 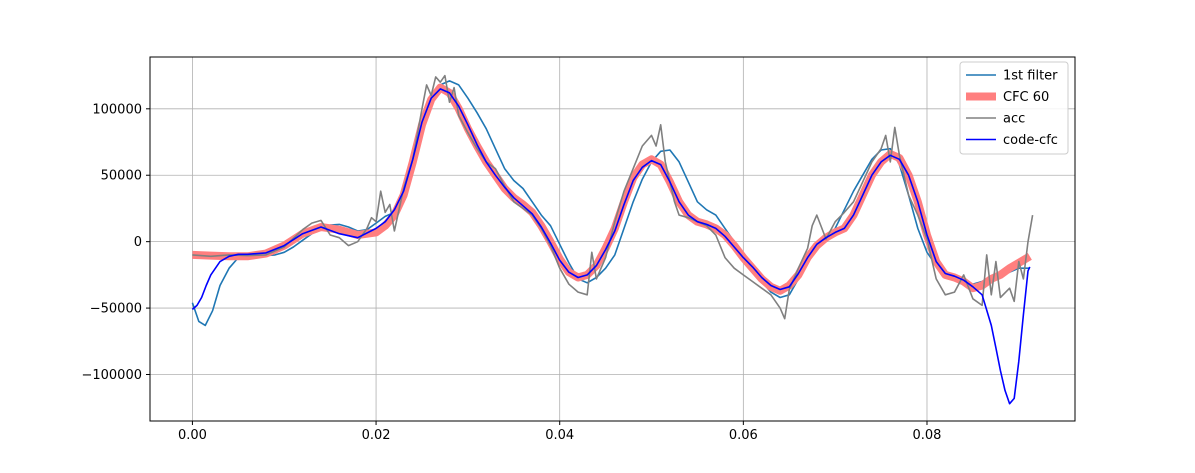 I want to click on x-tick-label: 0.08, so click(x=927, y=435).